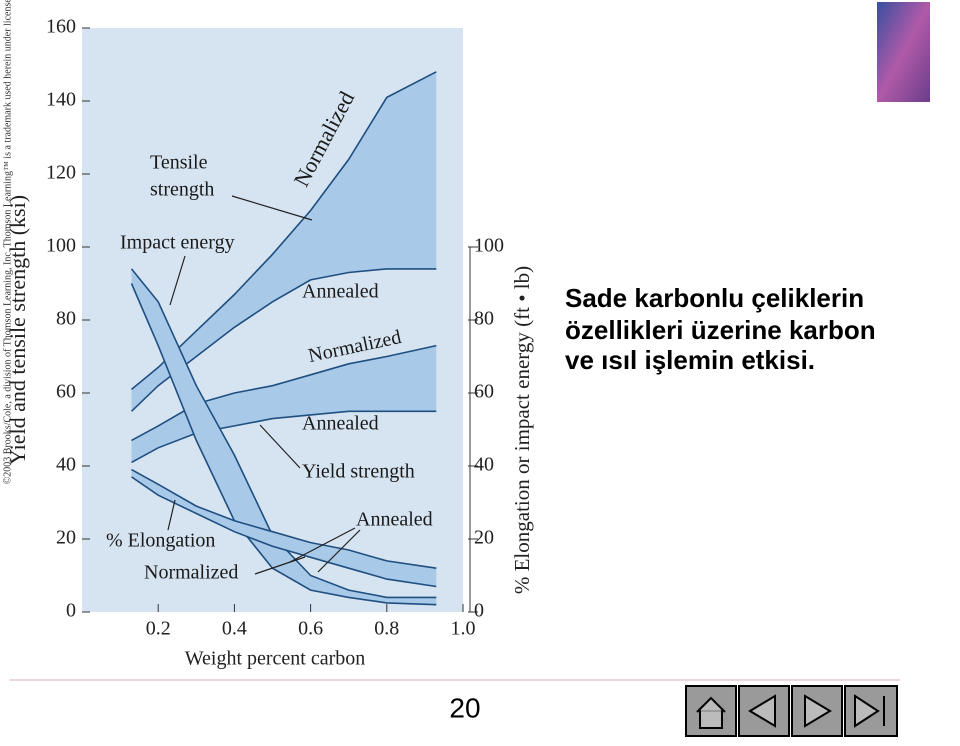 The image size is (960, 746). Describe the element at coordinates (871, 711) in the screenshot. I see `last-button` at that location.